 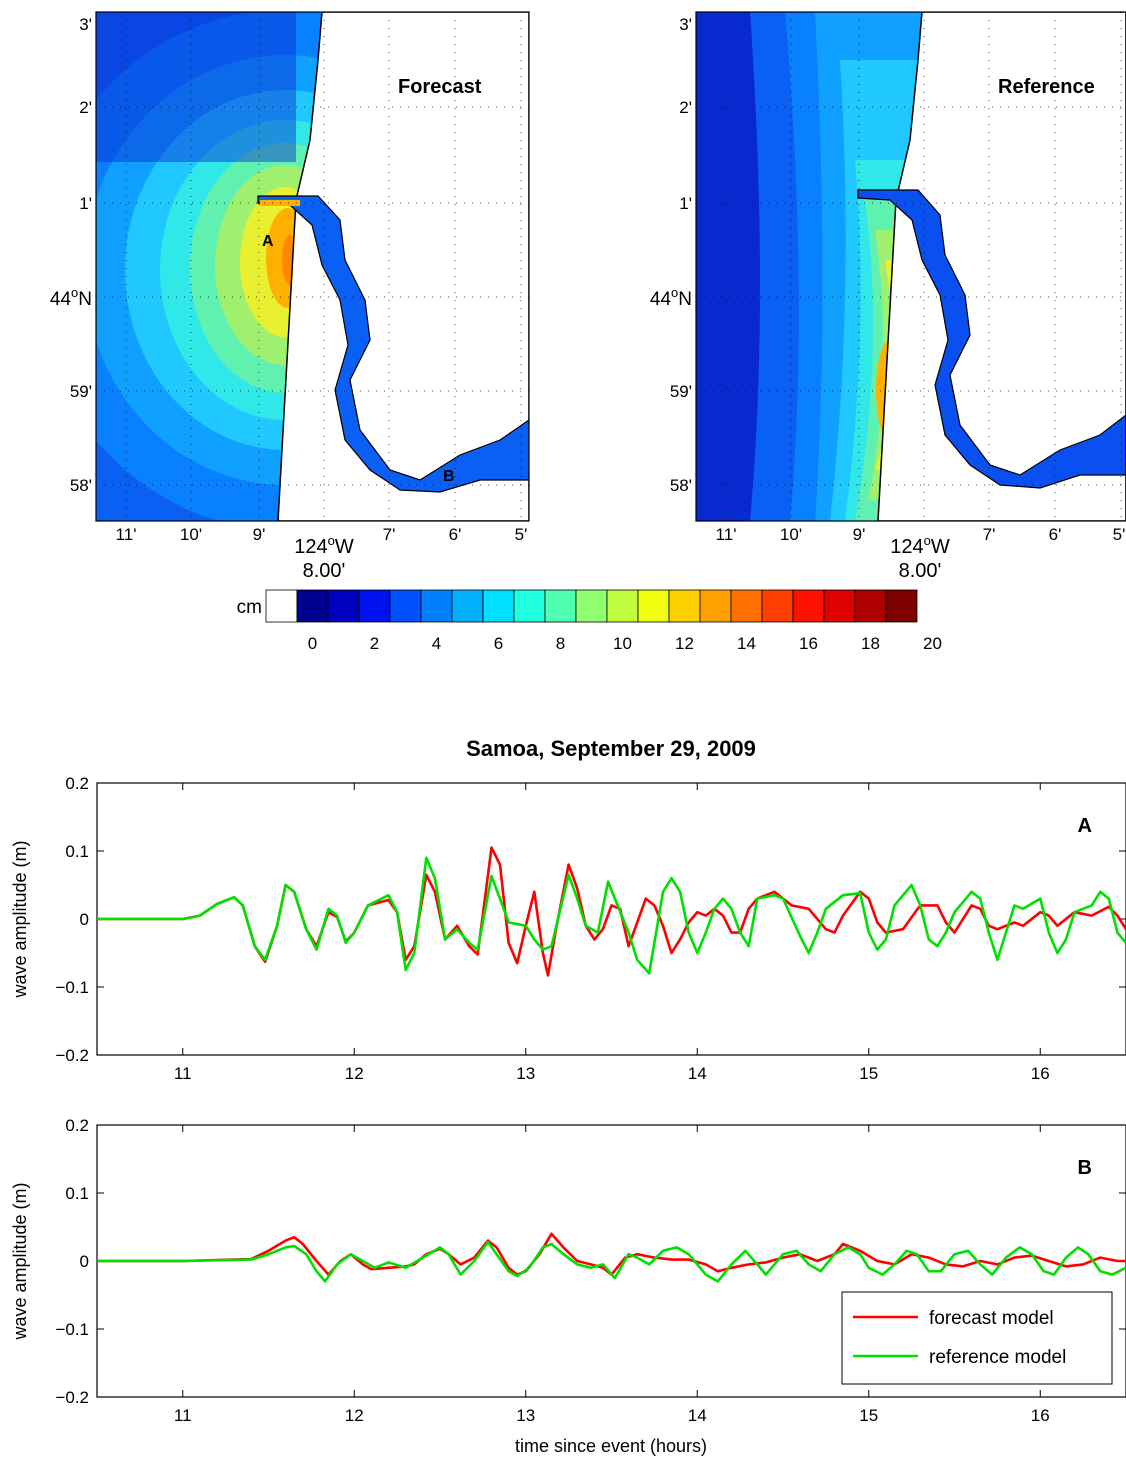 What do you see at coordinates (449, 476) in the screenshot?
I see `point-label-b: B` at bounding box center [449, 476].